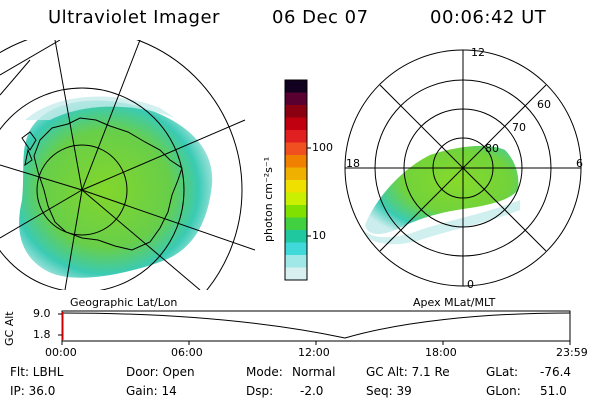  What do you see at coordinates (579, 163) in the screenshot?
I see `mlt-label-right: 6` at bounding box center [579, 163].